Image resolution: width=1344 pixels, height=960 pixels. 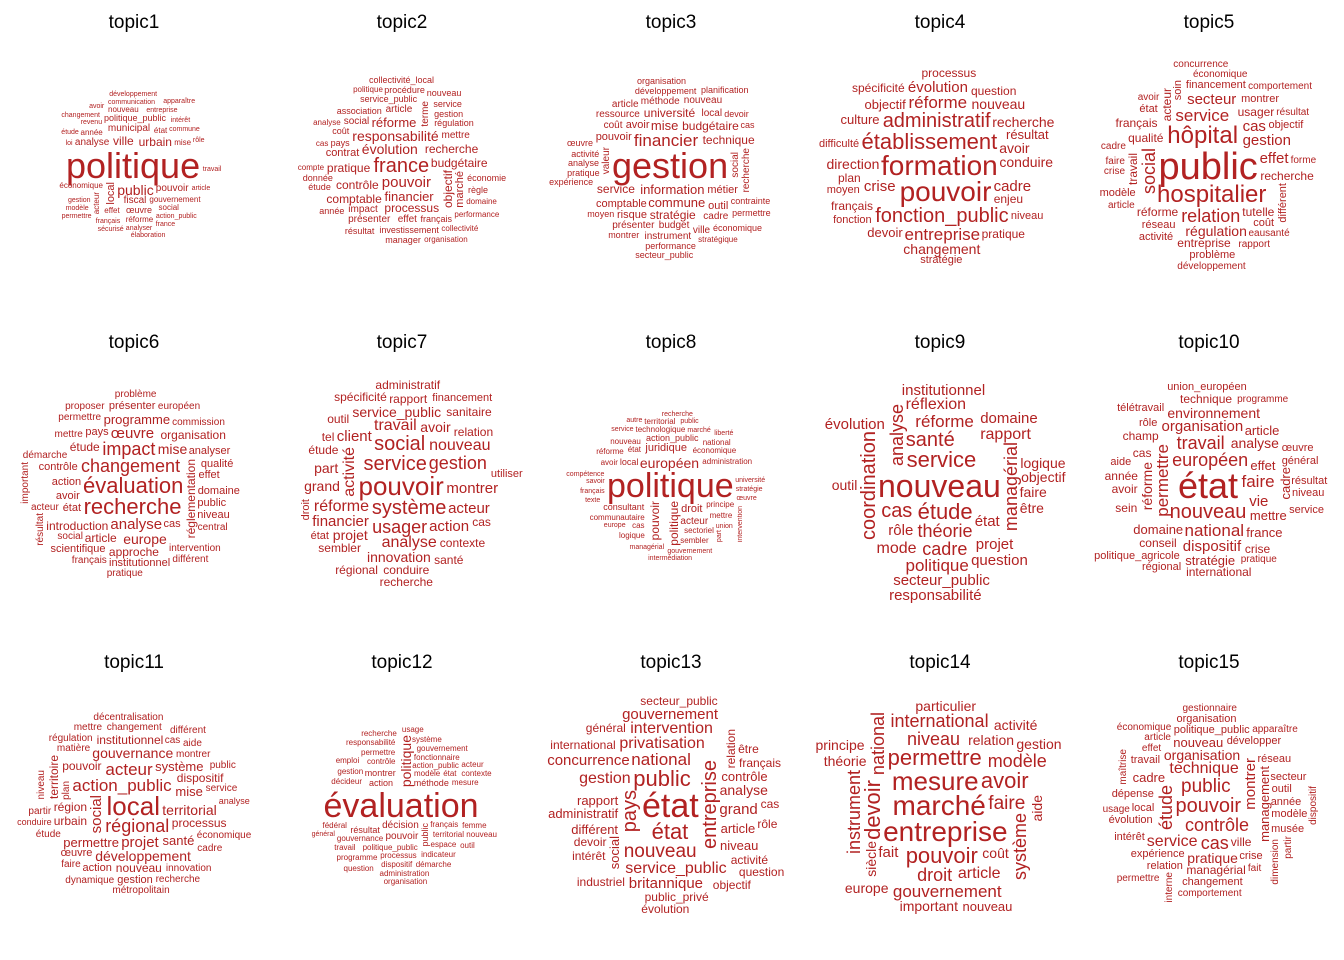 I want to click on word: contrôle, so click(x=1217, y=824).